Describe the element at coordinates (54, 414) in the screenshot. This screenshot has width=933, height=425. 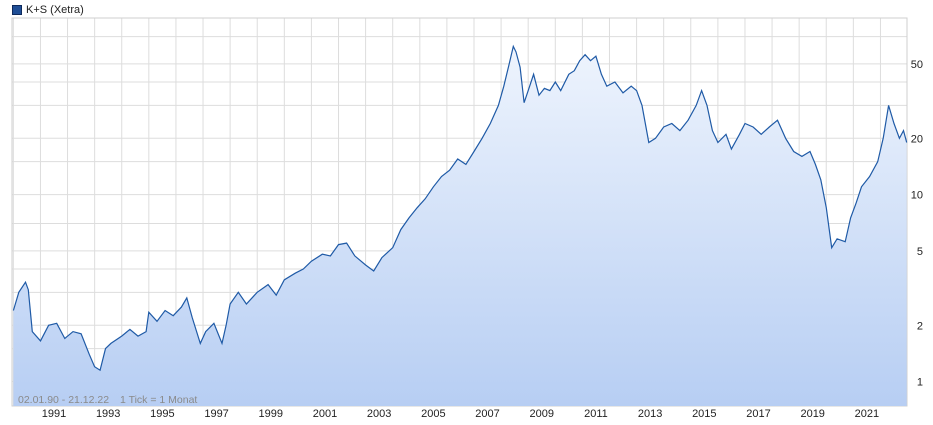
I see `x-tick-label: 1991` at that location.